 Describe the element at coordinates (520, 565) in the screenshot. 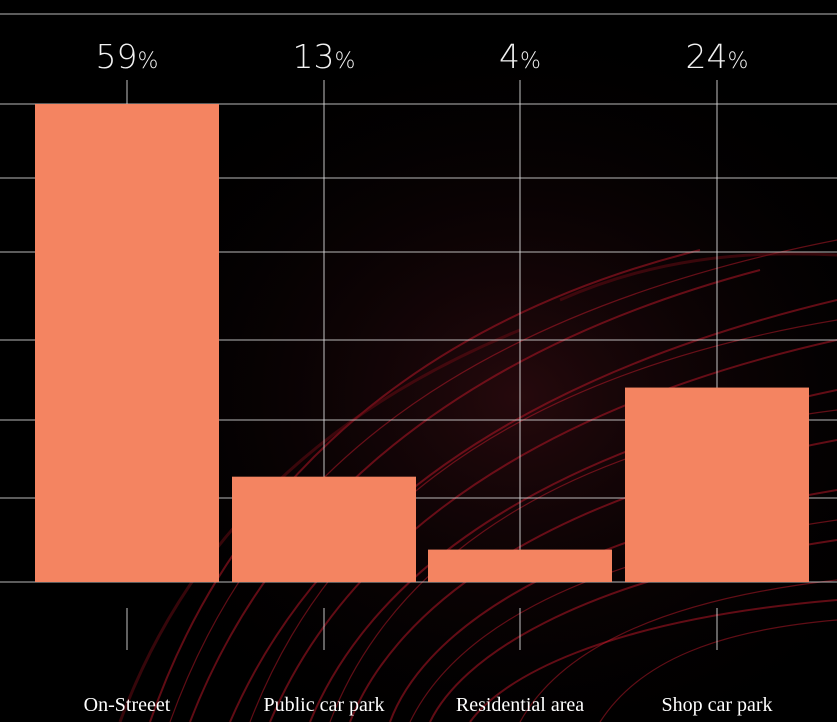

I see `bar-residential-area` at that location.